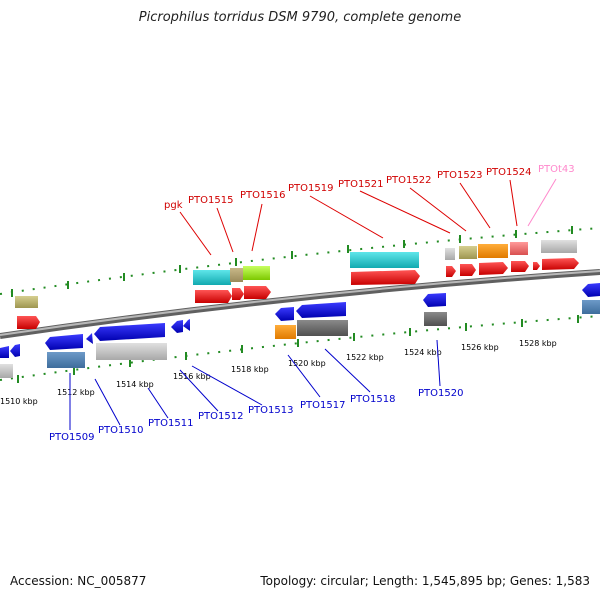 Image resolution: width=600 pixels, height=600 pixels. I want to click on upper-scale-dots, so click(300, 261).